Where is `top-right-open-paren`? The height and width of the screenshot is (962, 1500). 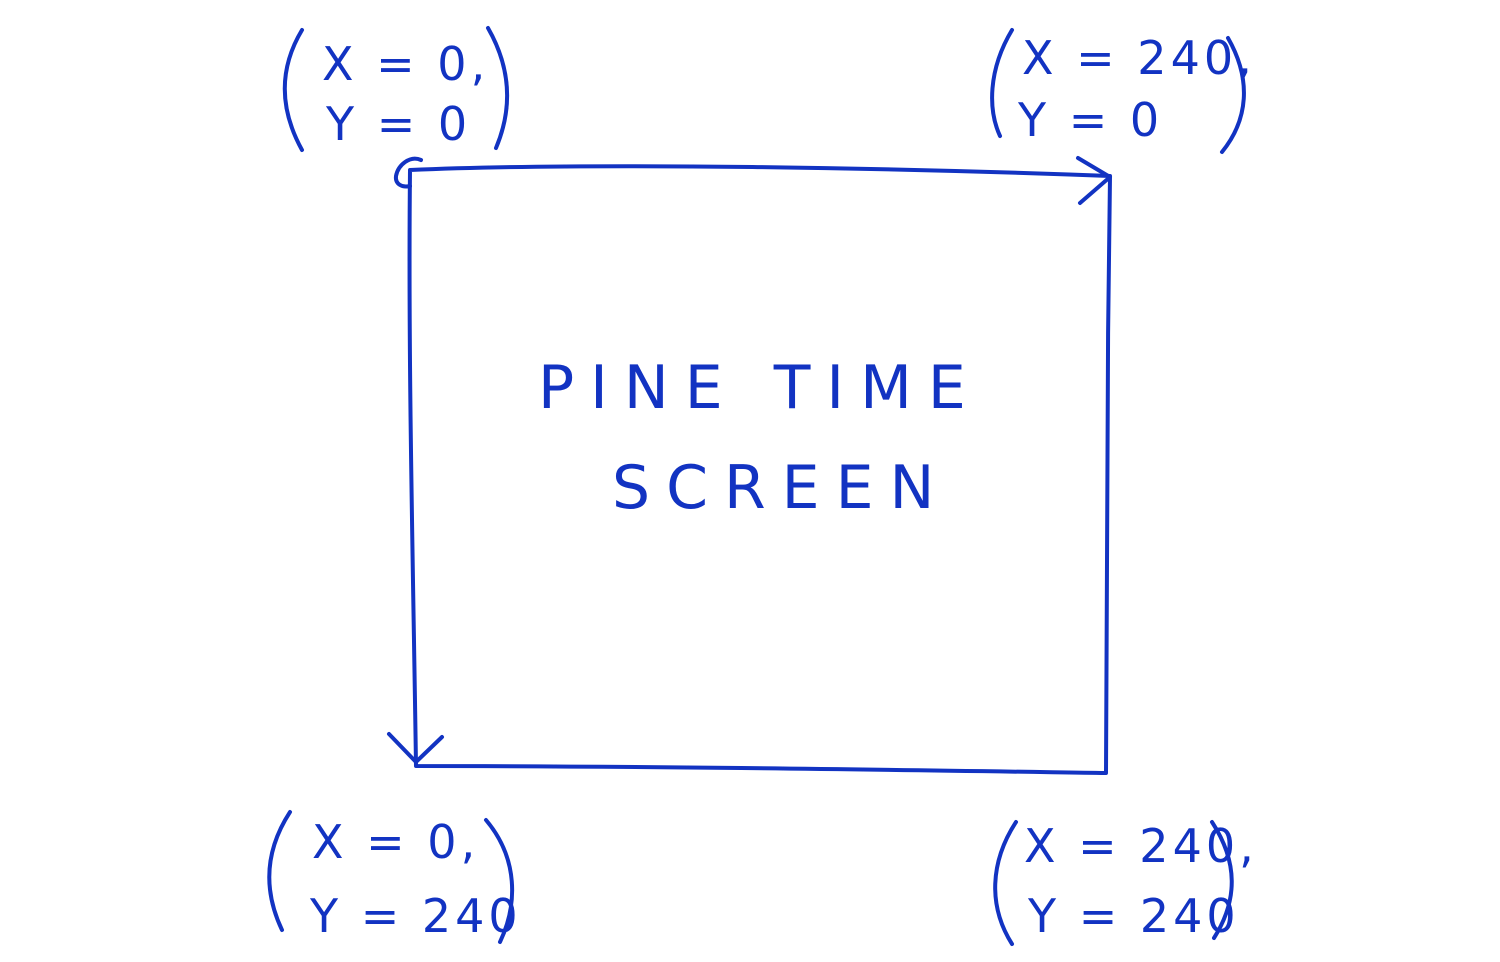
top-right-open-paren is located at coordinates (1002, 83).